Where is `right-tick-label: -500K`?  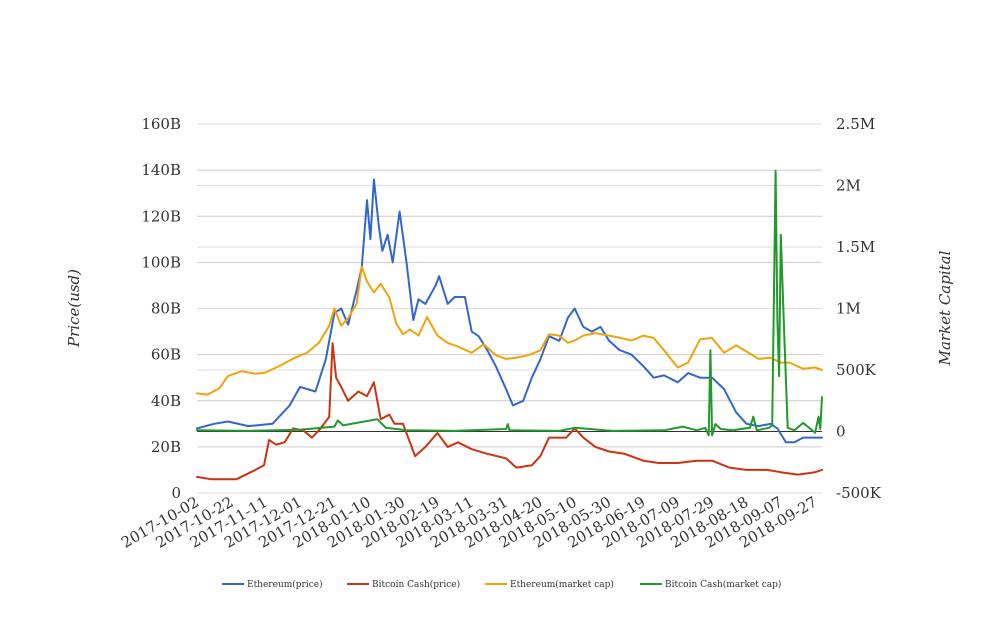 right-tick-label: -500K is located at coordinates (859, 493).